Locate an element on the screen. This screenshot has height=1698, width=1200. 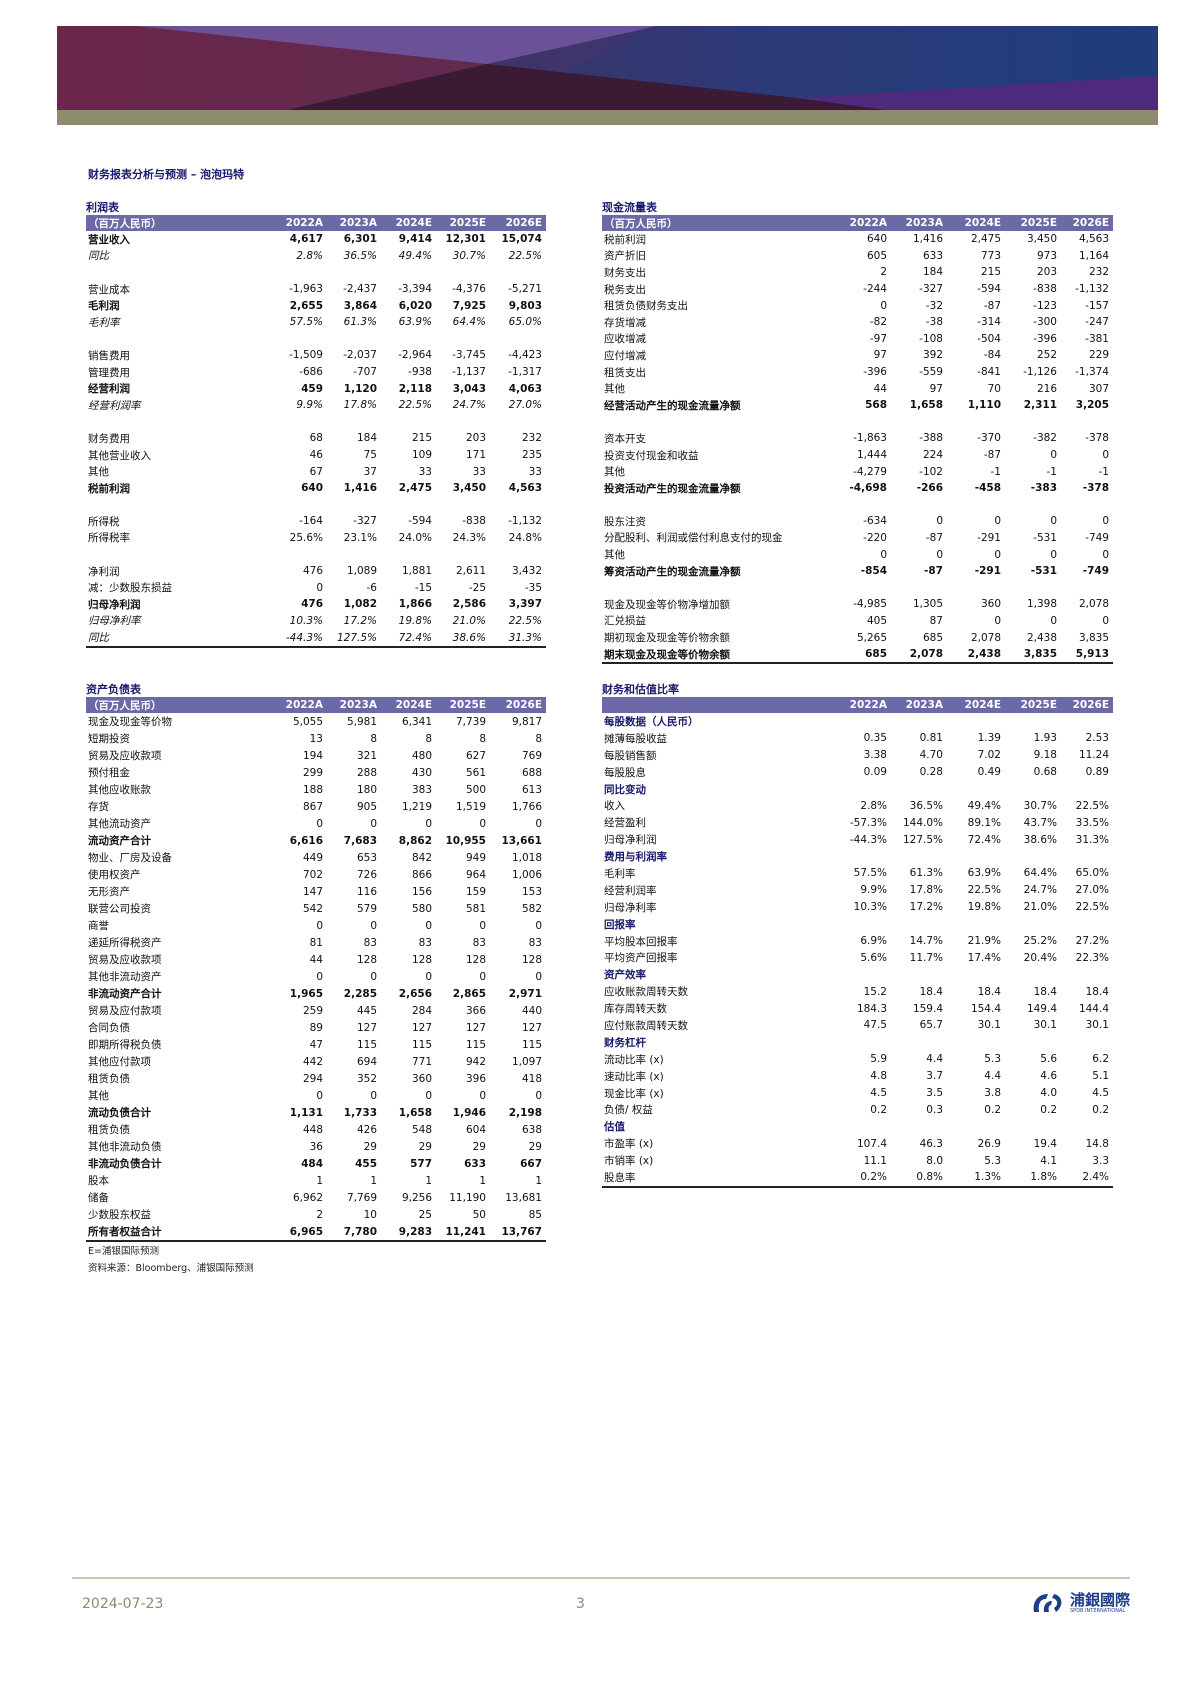
row-value: 1,082 is located at coordinates (360, 604).